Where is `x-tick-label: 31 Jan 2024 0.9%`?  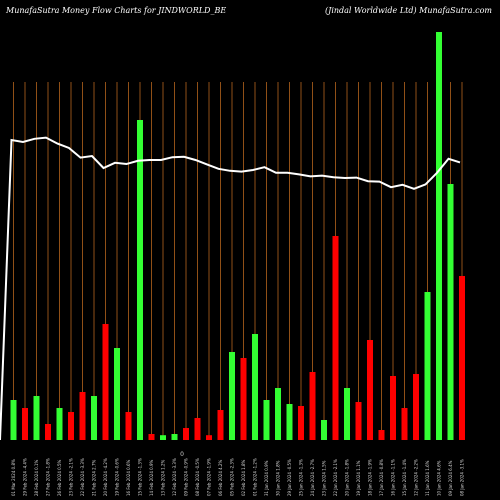
x-tick-label: 31 Jan 2024 0.9% is located at coordinates (266, 478).